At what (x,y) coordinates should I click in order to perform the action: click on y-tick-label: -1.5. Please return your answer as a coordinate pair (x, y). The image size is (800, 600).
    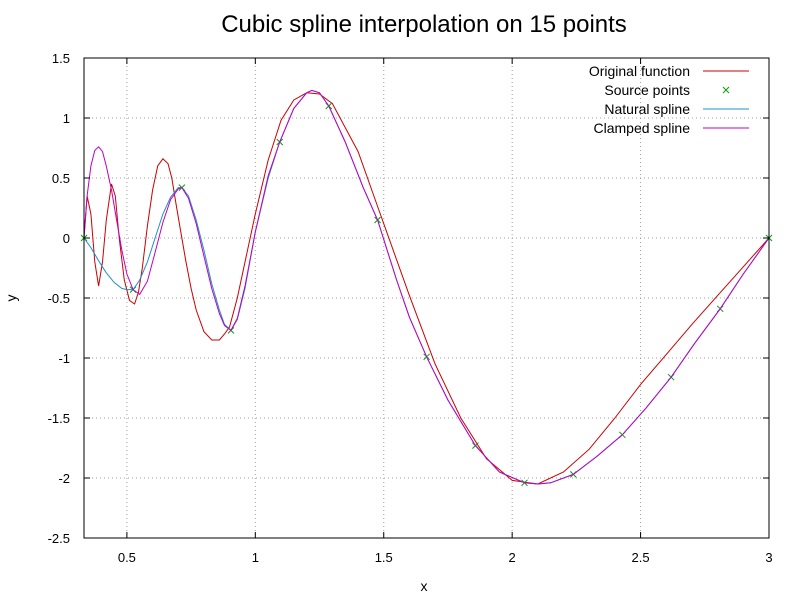
    Looking at the image, I should click on (59, 418).